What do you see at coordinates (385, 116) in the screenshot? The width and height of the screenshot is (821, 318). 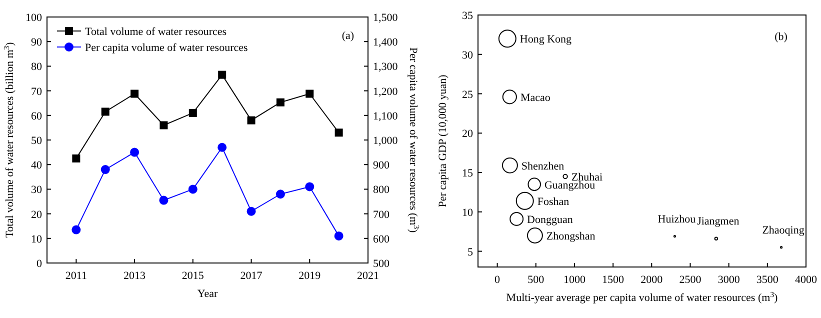 I see `y2-tick-label: 1,100` at bounding box center [385, 116].